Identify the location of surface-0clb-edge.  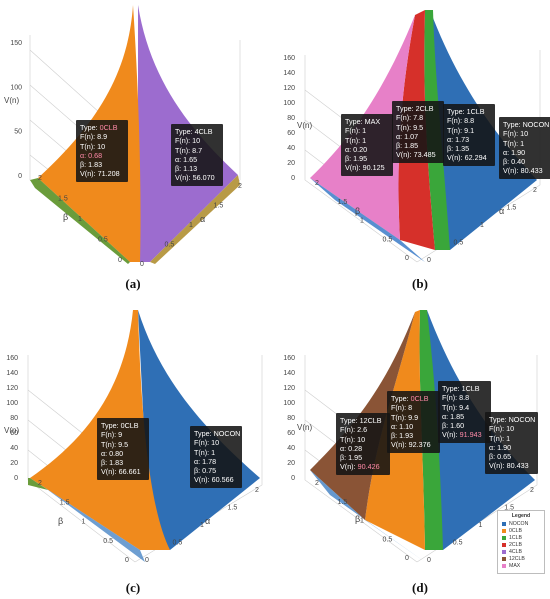
(80, 221).